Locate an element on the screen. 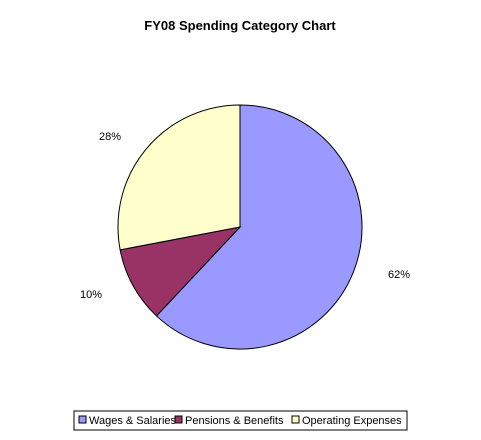  legend-frame is located at coordinates (240, 420).